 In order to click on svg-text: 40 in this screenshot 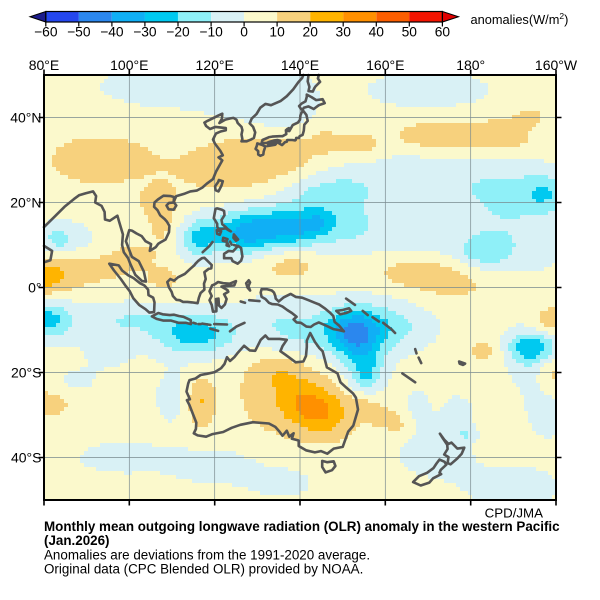, I will do `click(377, 32)`.